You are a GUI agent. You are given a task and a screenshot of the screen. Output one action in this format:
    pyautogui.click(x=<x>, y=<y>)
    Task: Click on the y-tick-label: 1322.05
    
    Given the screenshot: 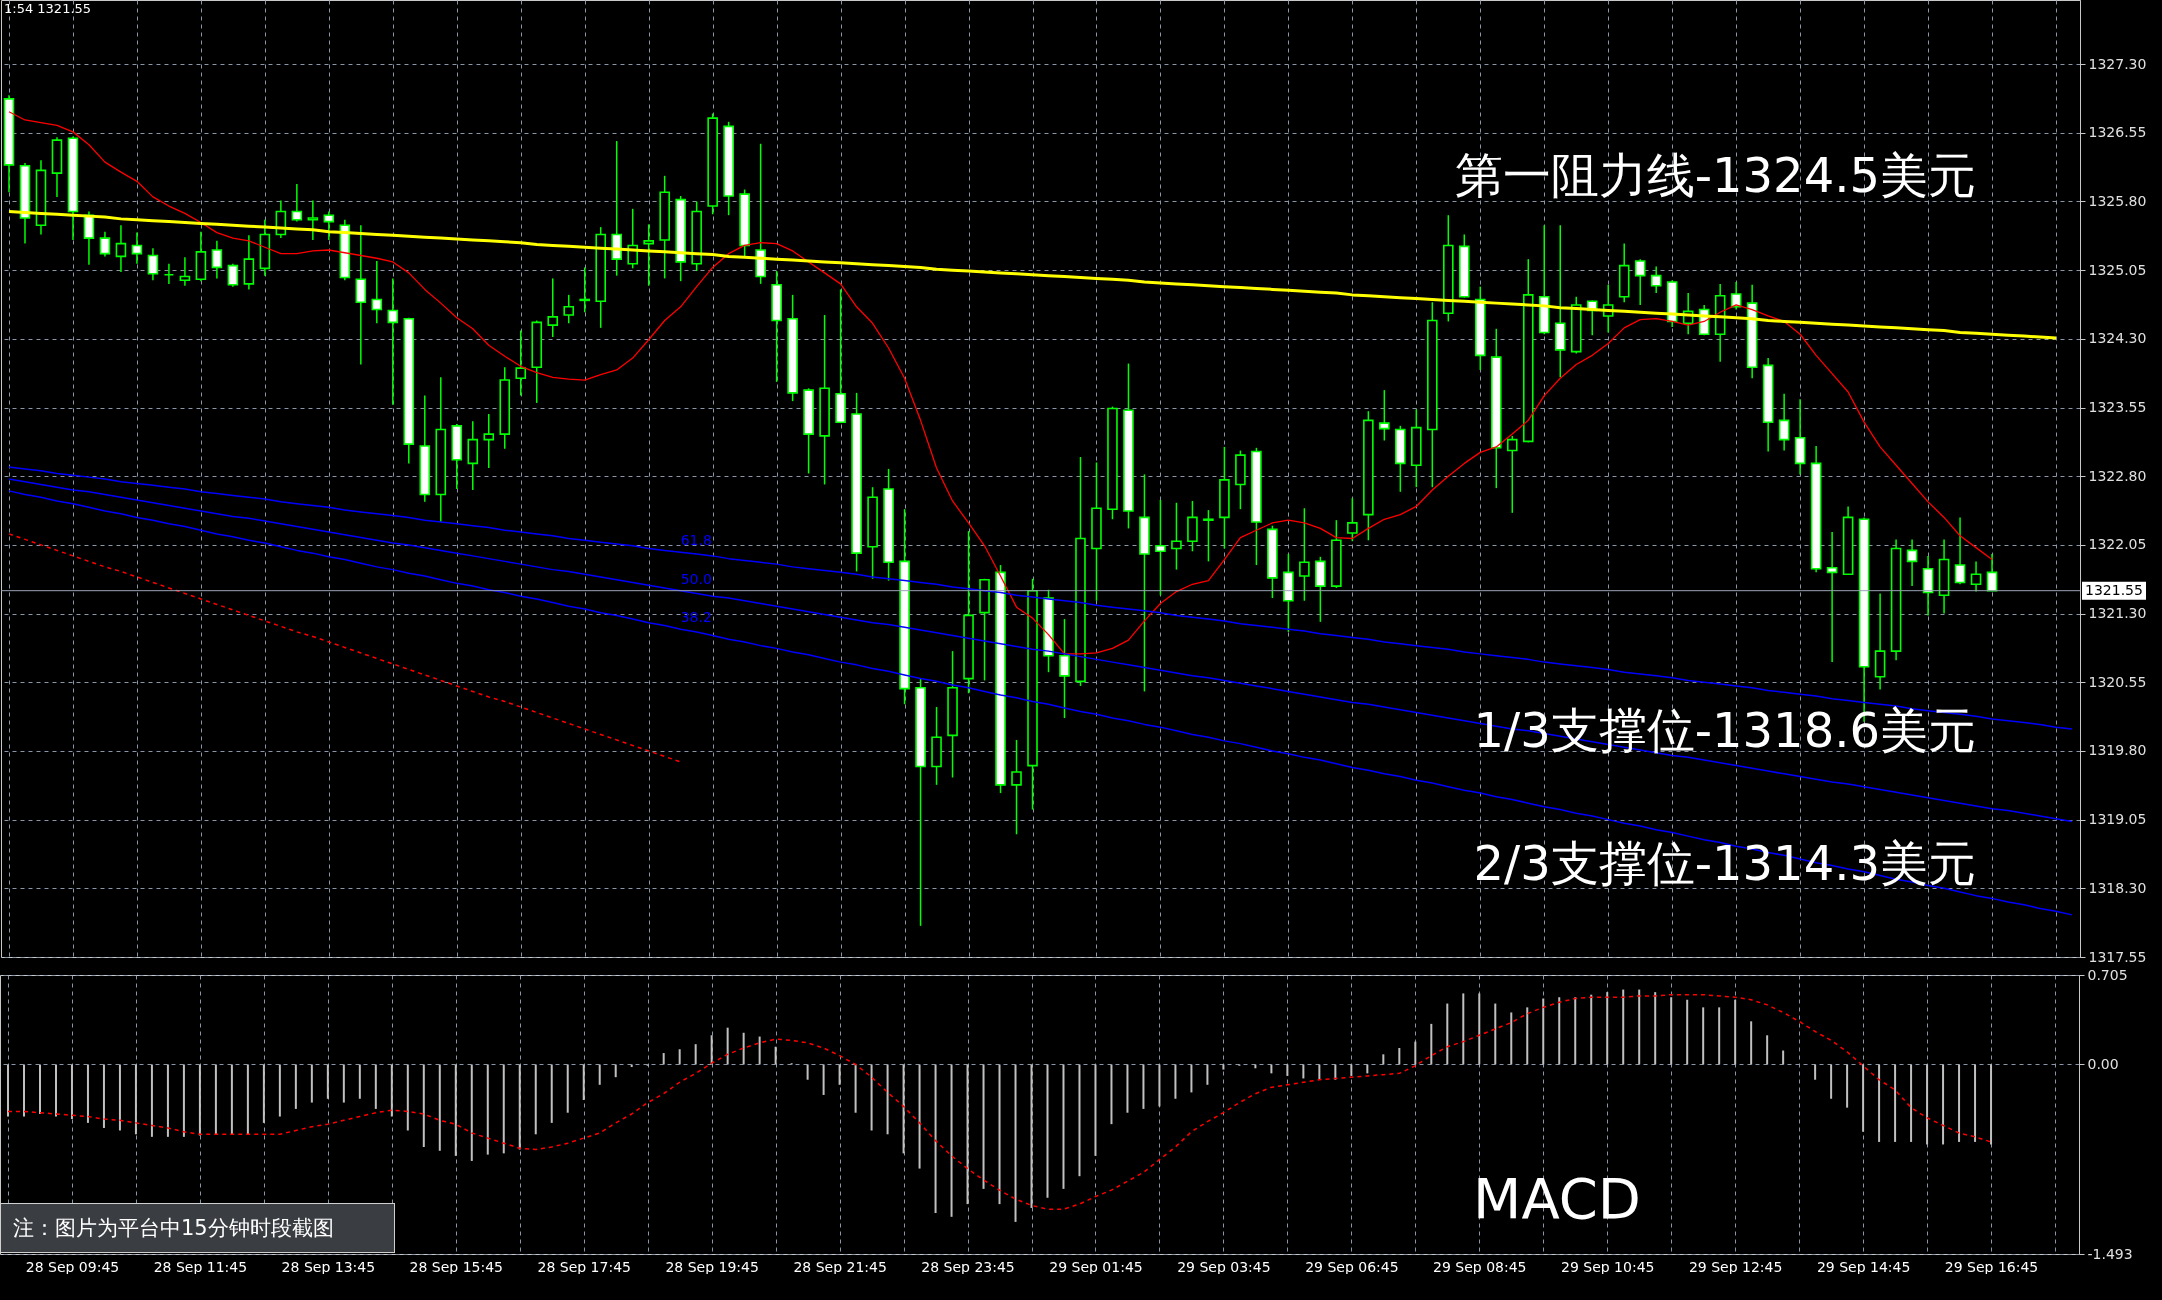 What is the action you would take?
    pyautogui.click(x=2117, y=544)
    